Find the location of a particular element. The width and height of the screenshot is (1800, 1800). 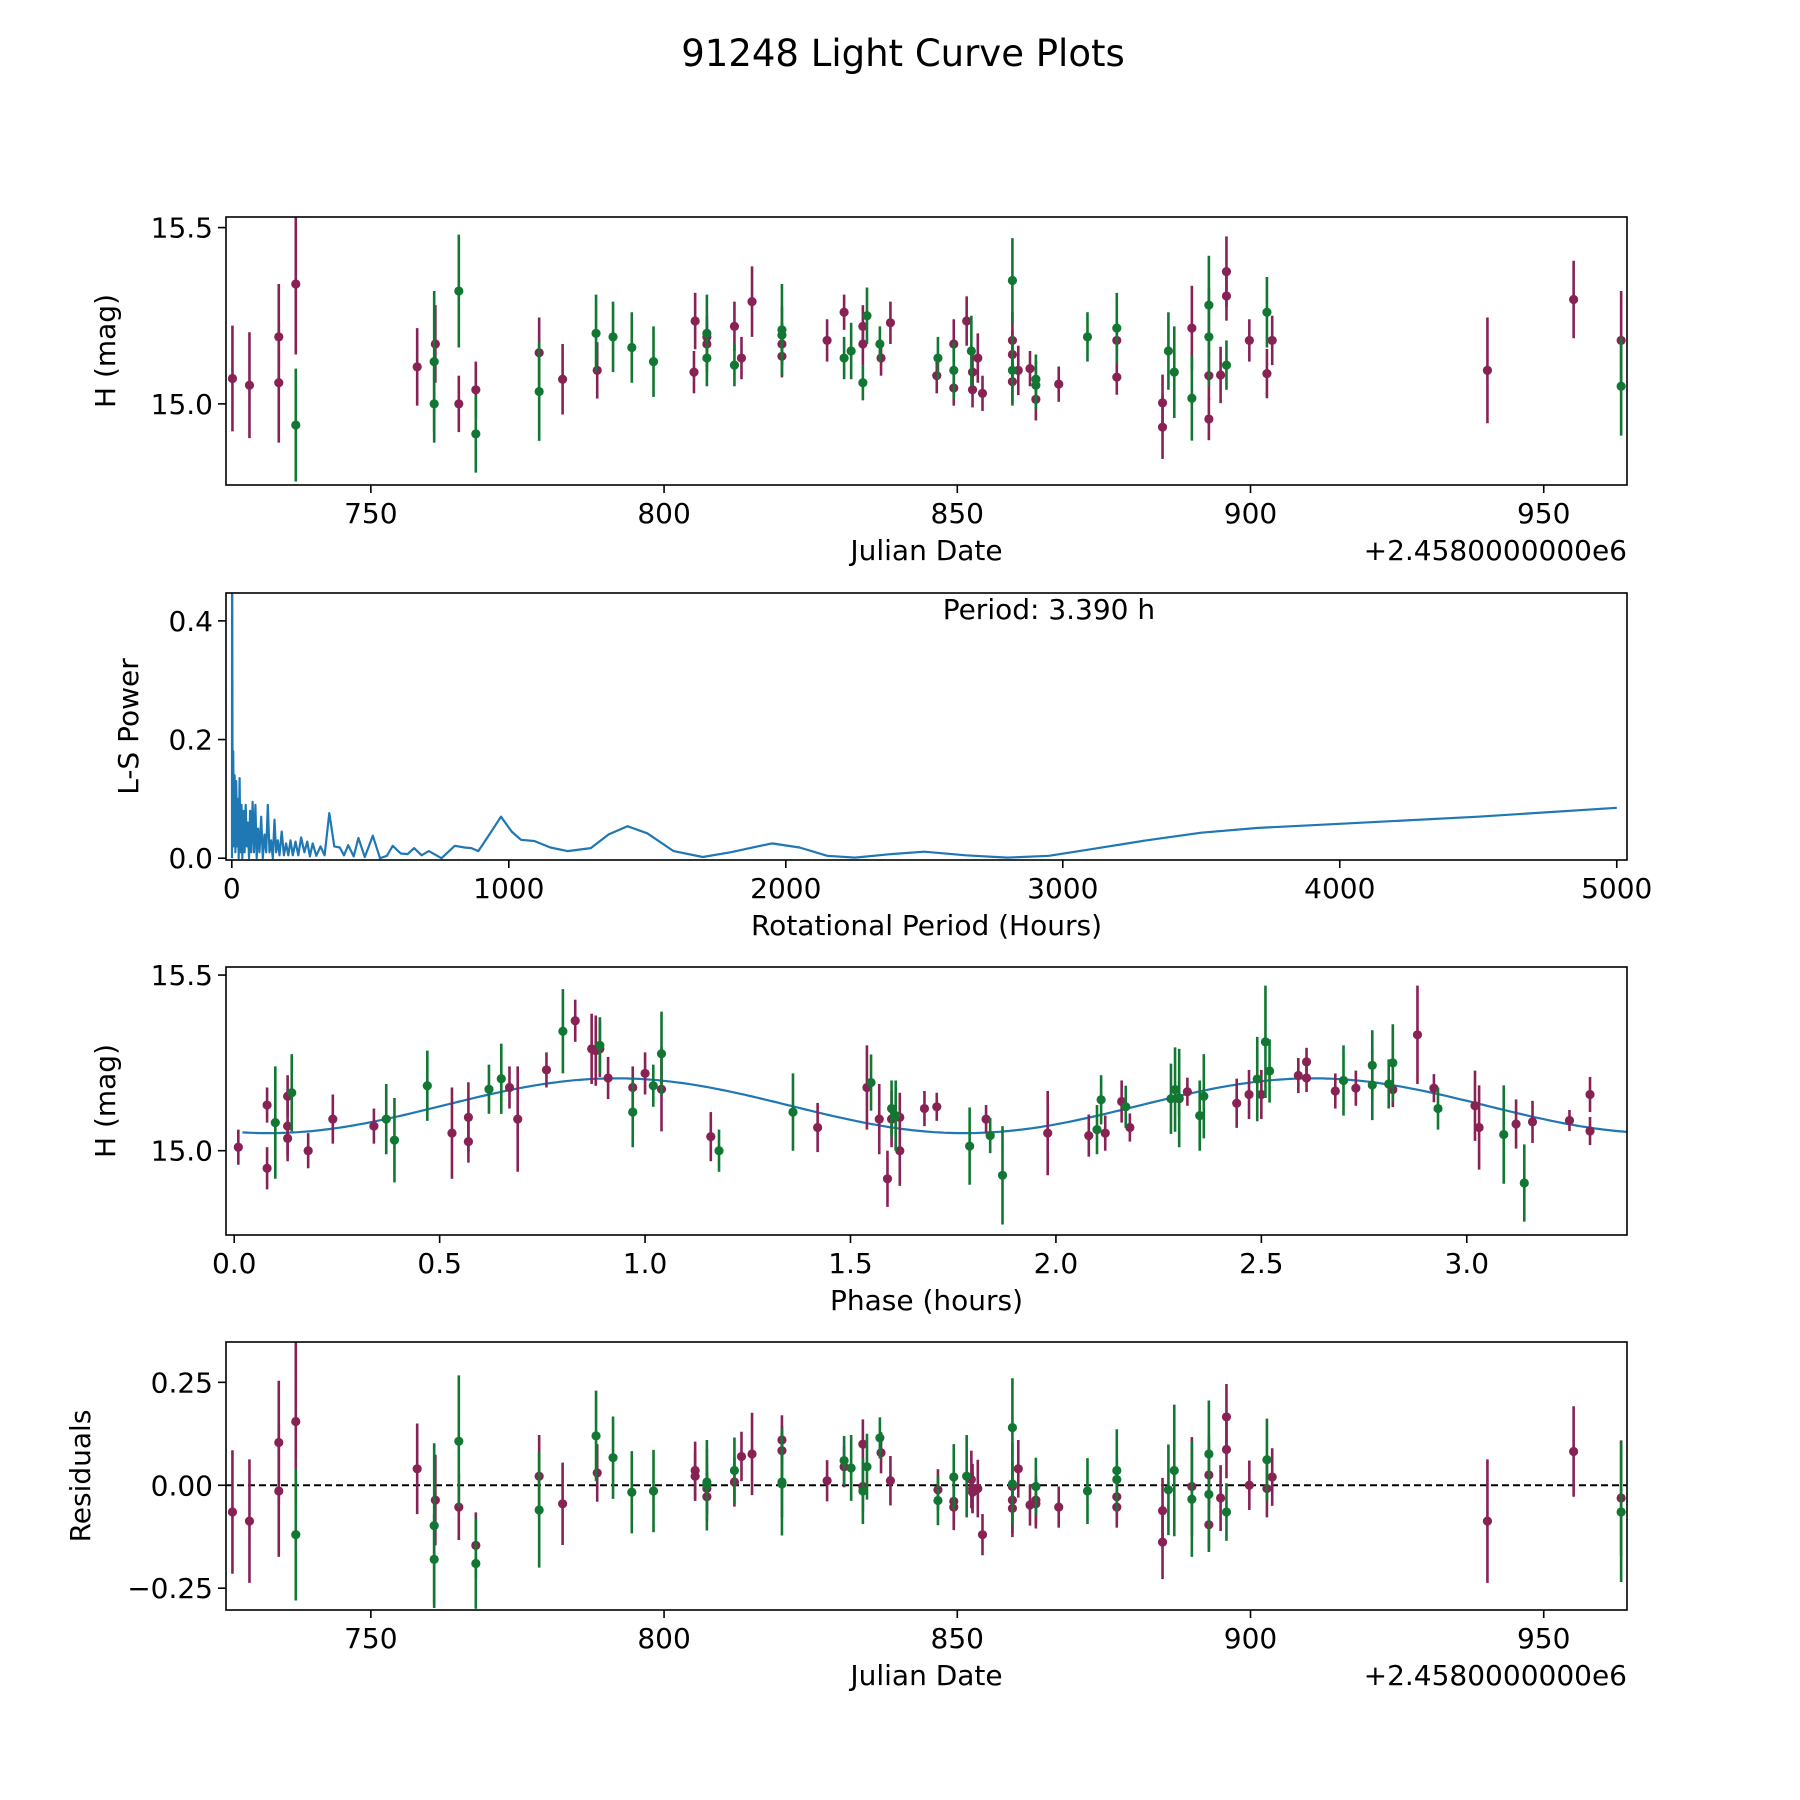

y-tick-label: 0.0 is located at coordinates (190, 858).